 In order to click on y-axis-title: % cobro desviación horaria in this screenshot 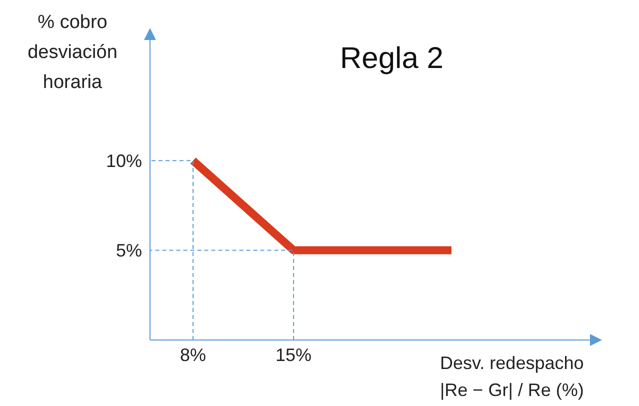, I will do `click(72, 53)`.